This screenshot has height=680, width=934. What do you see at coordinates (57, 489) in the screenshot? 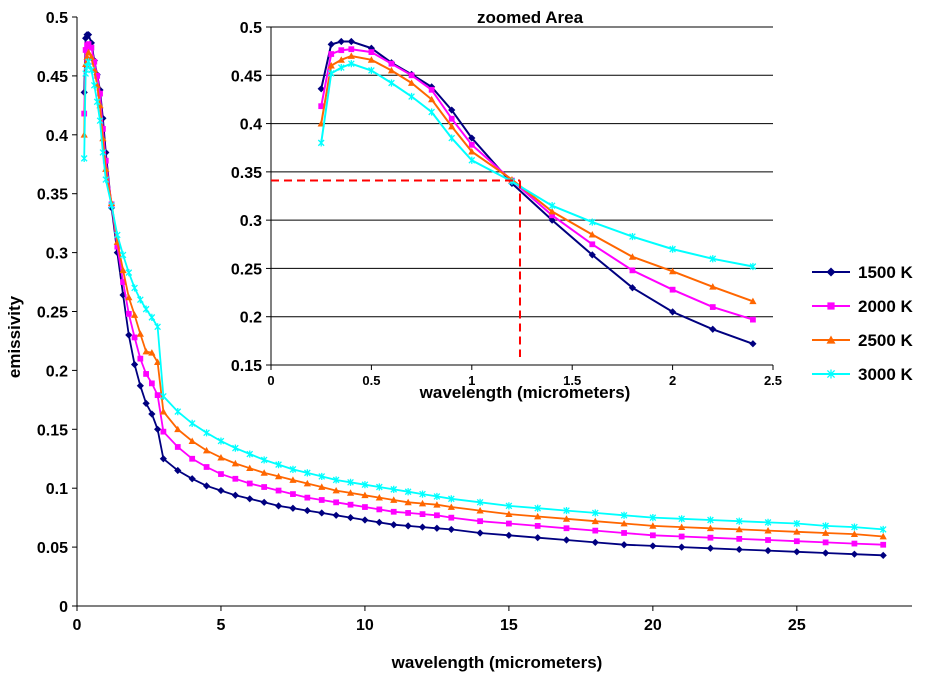
I see `main-y-tick-label: 0.1` at bounding box center [57, 489].